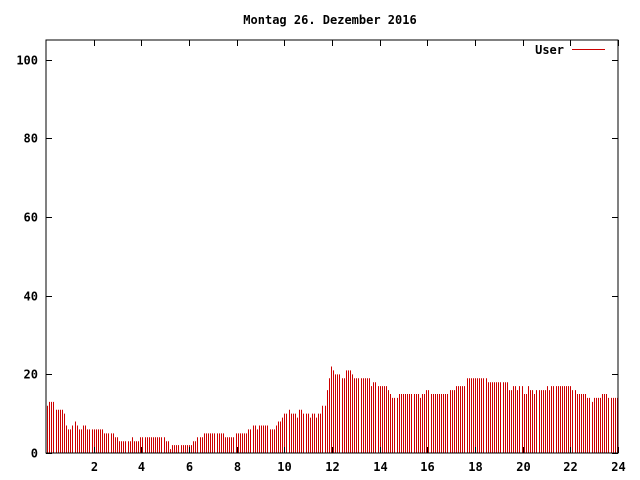  I want to click on x-tick-label: 10, so click(284, 467).